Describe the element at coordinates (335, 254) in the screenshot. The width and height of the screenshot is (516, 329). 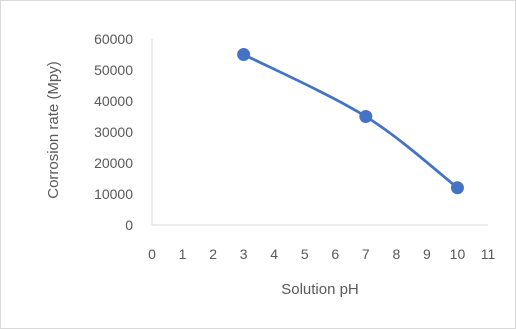
I see `x-tick-label: 6` at that location.